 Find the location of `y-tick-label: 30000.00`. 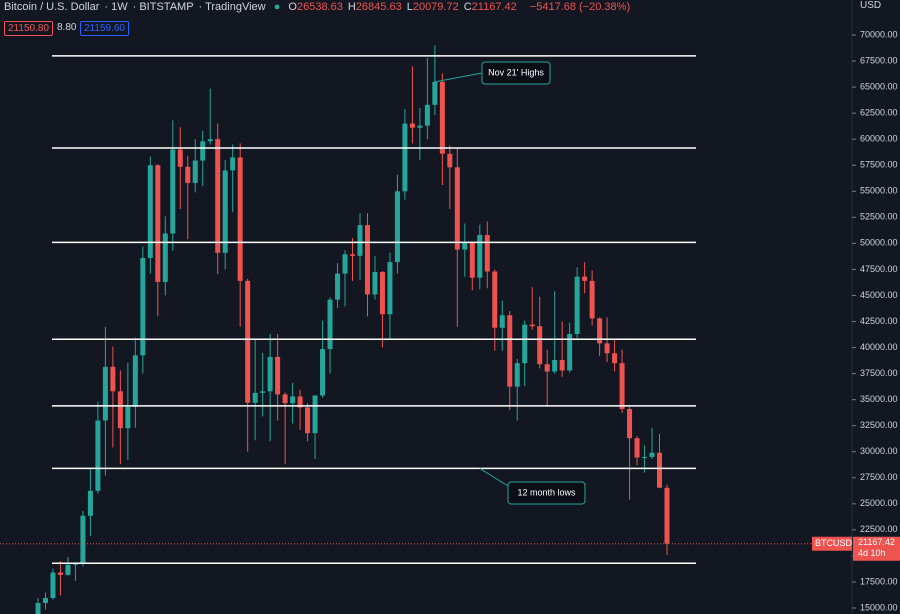

y-tick-label: 30000.00 is located at coordinates (879, 451).